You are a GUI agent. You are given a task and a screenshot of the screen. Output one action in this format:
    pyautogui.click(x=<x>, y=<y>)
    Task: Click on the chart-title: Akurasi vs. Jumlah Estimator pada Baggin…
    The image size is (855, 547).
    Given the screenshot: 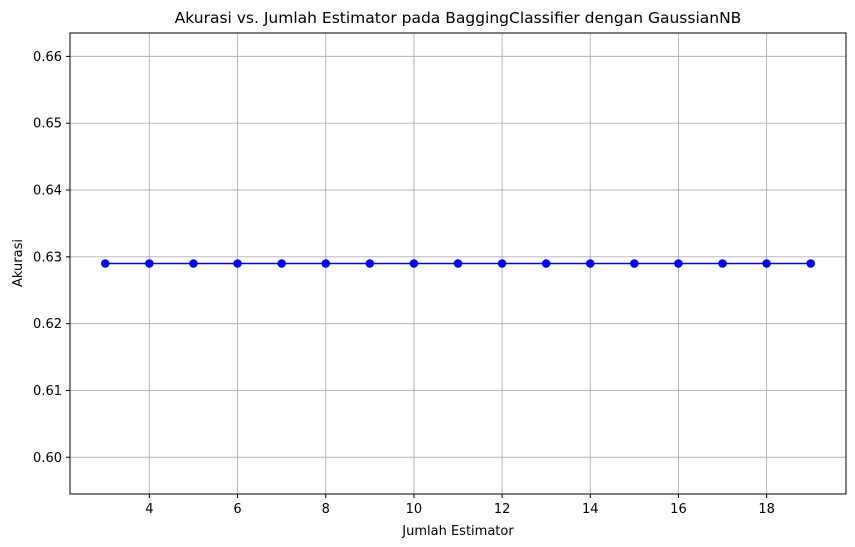 What is the action you would take?
    pyautogui.click(x=458, y=18)
    